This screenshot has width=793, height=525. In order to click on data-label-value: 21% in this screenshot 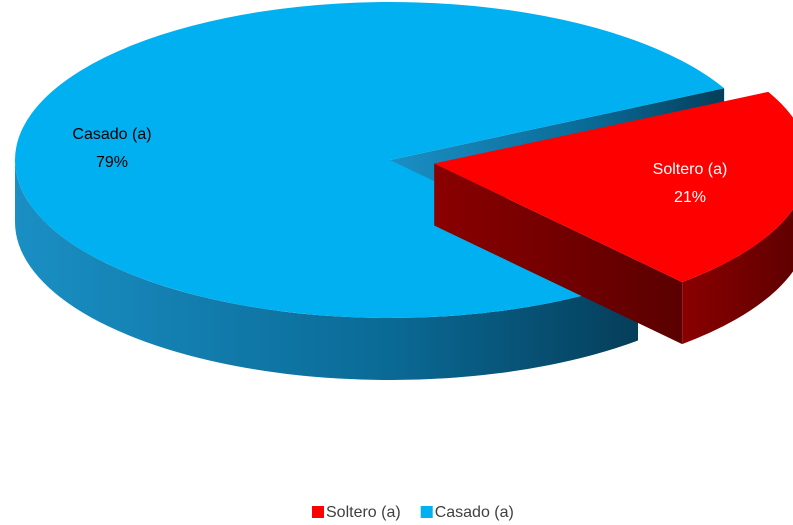, I will do `click(690, 197)`.